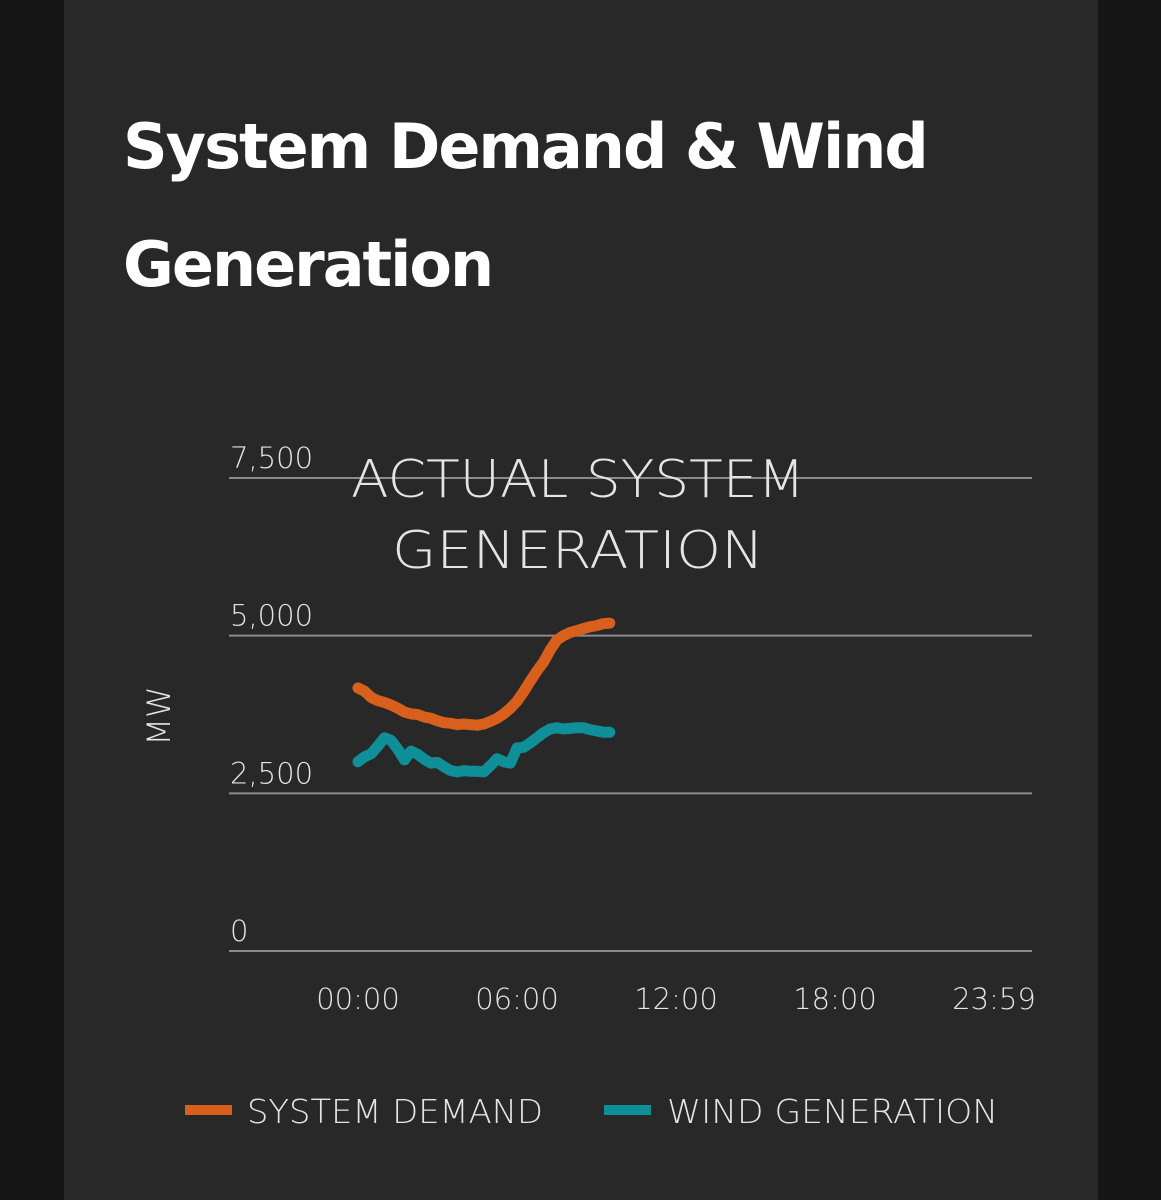 The height and width of the screenshot is (1200, 1161). I want to click on x-tick-label: 12:00, so click(676, 999).